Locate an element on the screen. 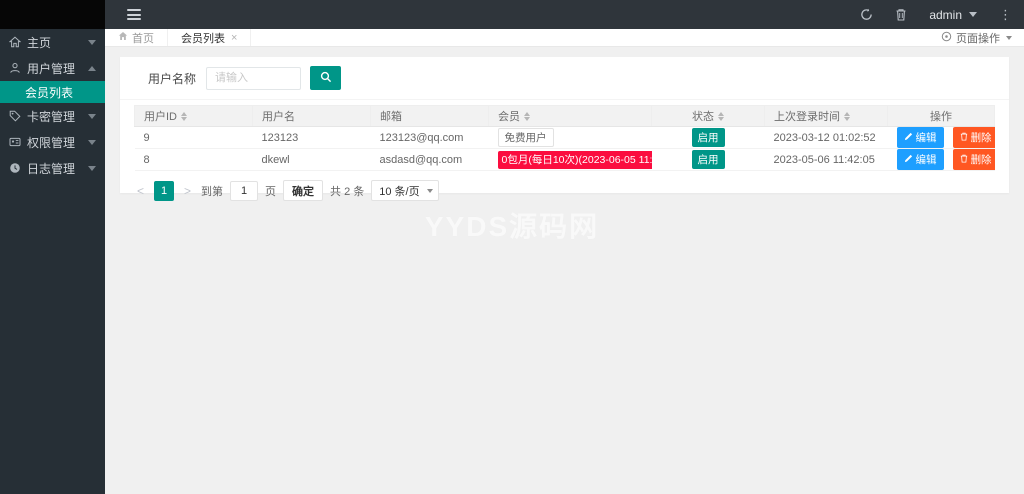 This screenshot has width=1024, height=494. target-icon is located at coordinates (946, 38).